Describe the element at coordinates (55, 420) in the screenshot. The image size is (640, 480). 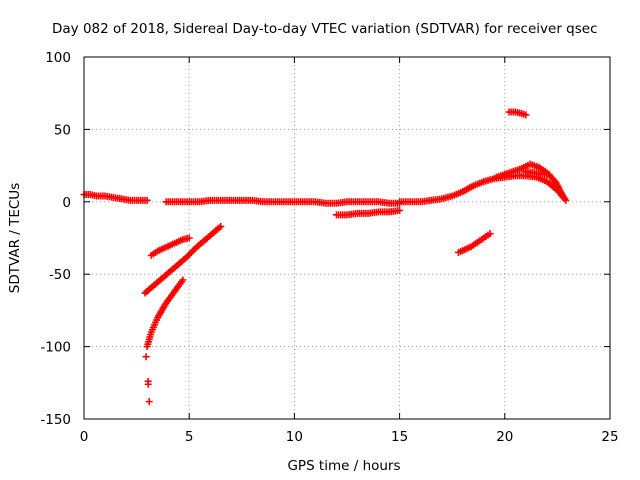
I see `y-tick-label: -150` at that location.